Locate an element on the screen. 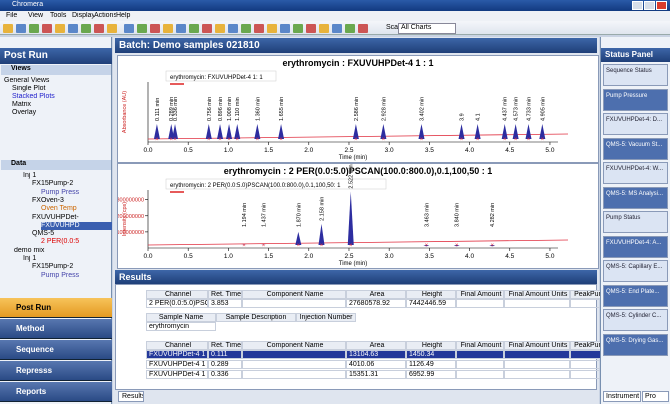  menu-item: Actions is located at coordinates (105, 15).